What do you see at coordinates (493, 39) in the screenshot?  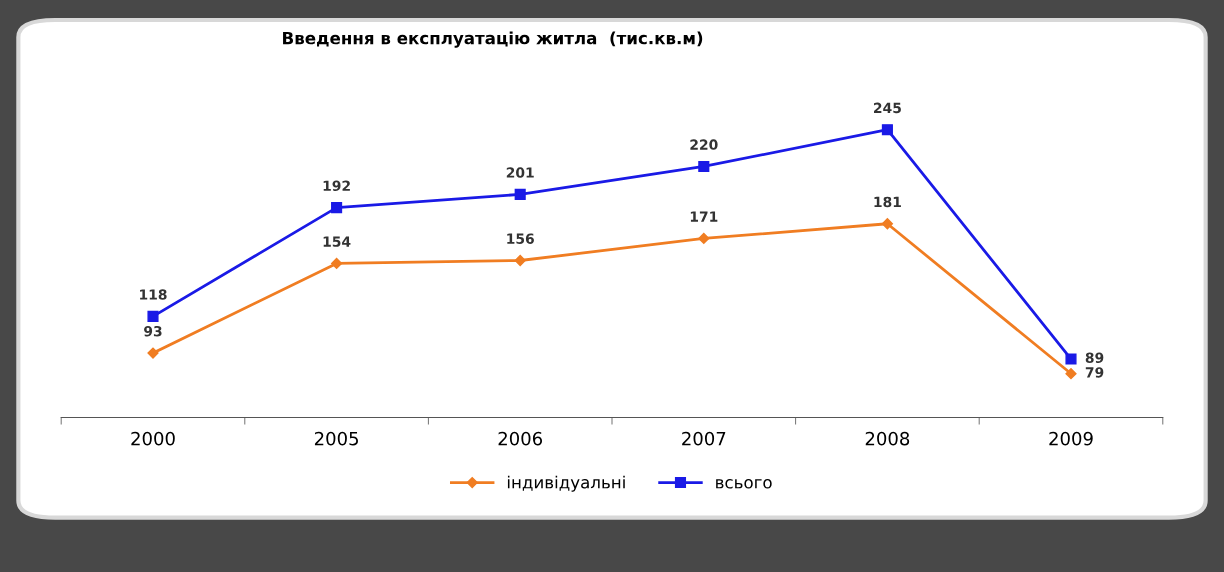 I see `chart-title: Введення в експлуатацію житла (тис.кв.м)` at bounding box center [493, 39].